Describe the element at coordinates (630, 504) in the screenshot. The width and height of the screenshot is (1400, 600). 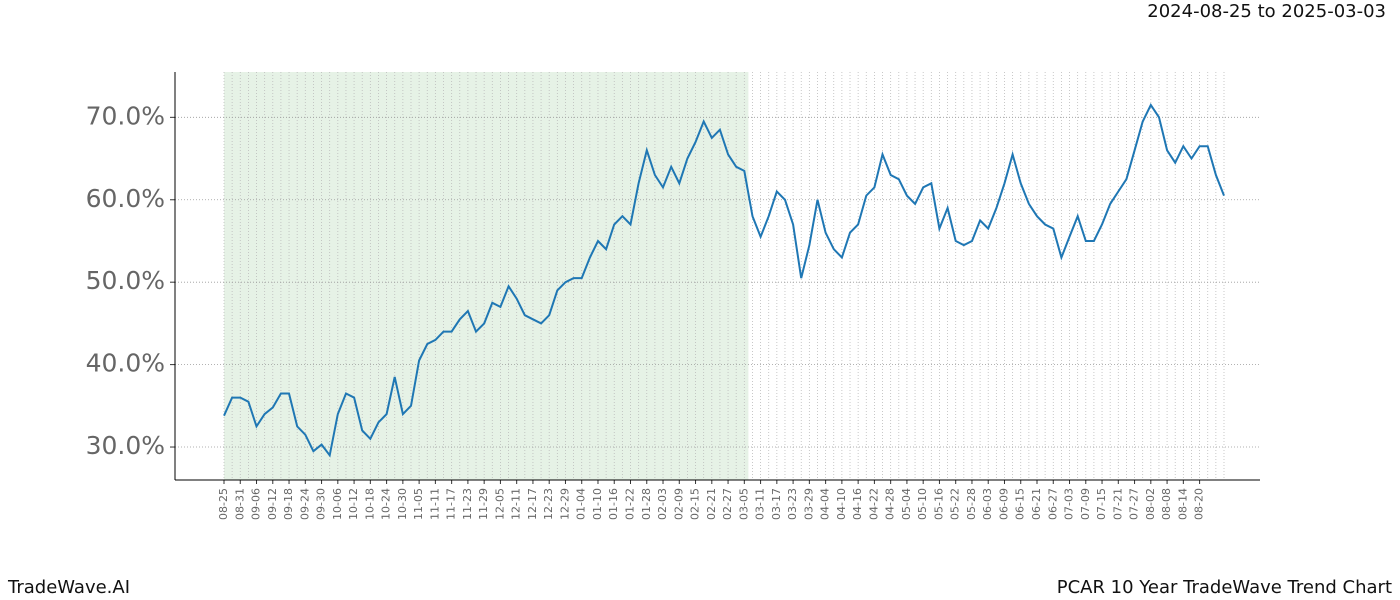
I see `x-tick-label: 01-22` at that location.